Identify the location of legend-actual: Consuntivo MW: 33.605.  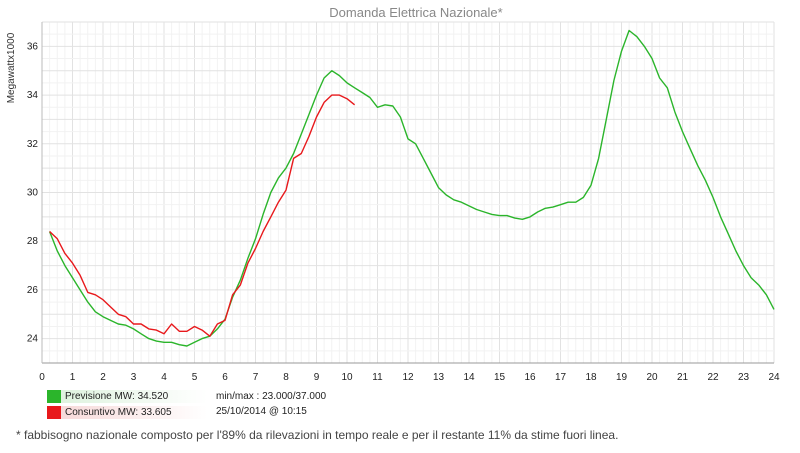
(127, 412).